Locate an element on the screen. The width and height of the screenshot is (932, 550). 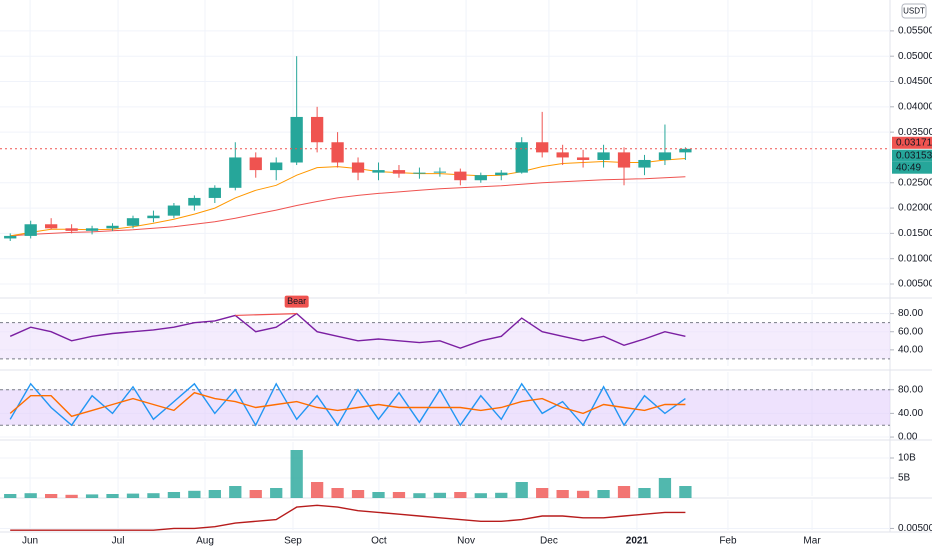
divergence-line is located at coordinates (266, 315).